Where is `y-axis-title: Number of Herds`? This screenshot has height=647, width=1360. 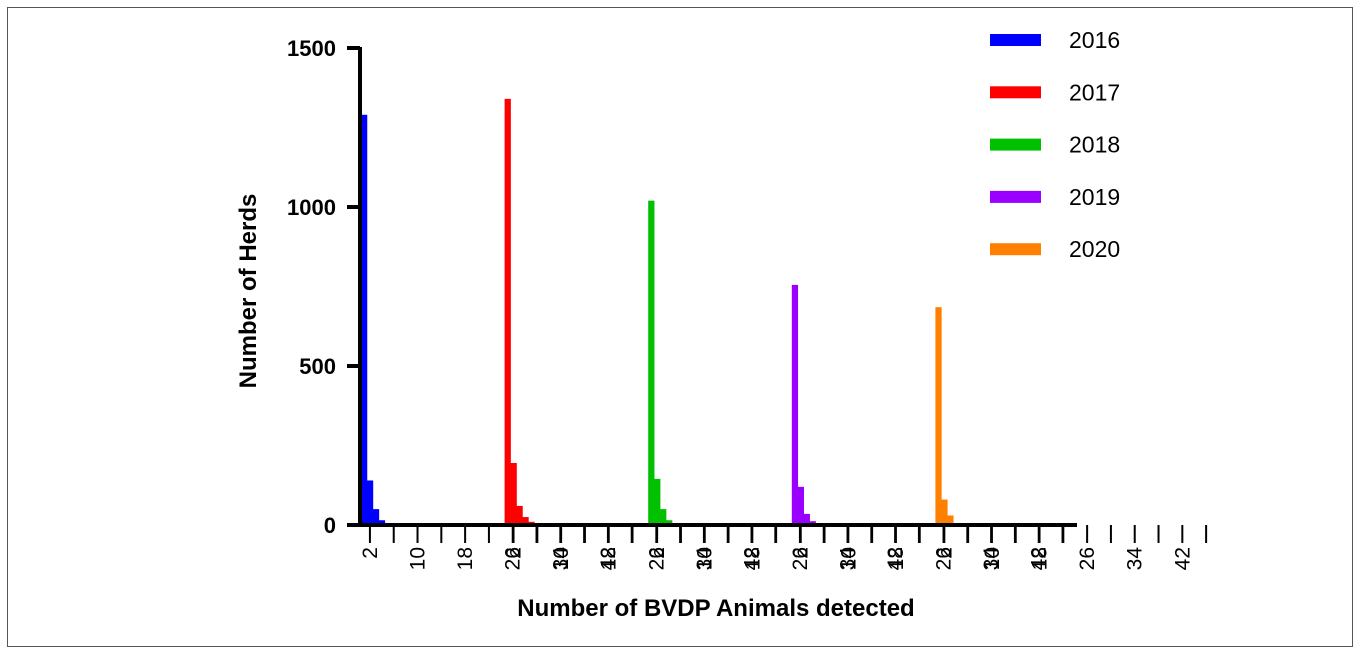 y-axis-title: Number of Herds is located at coordinates (248, 291).